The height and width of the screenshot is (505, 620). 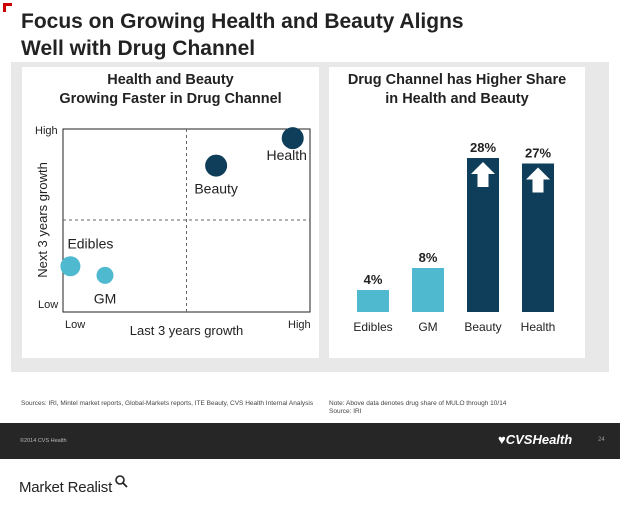 I want to click on point-label-edibles: Edibles, so click(x=90, y=243).